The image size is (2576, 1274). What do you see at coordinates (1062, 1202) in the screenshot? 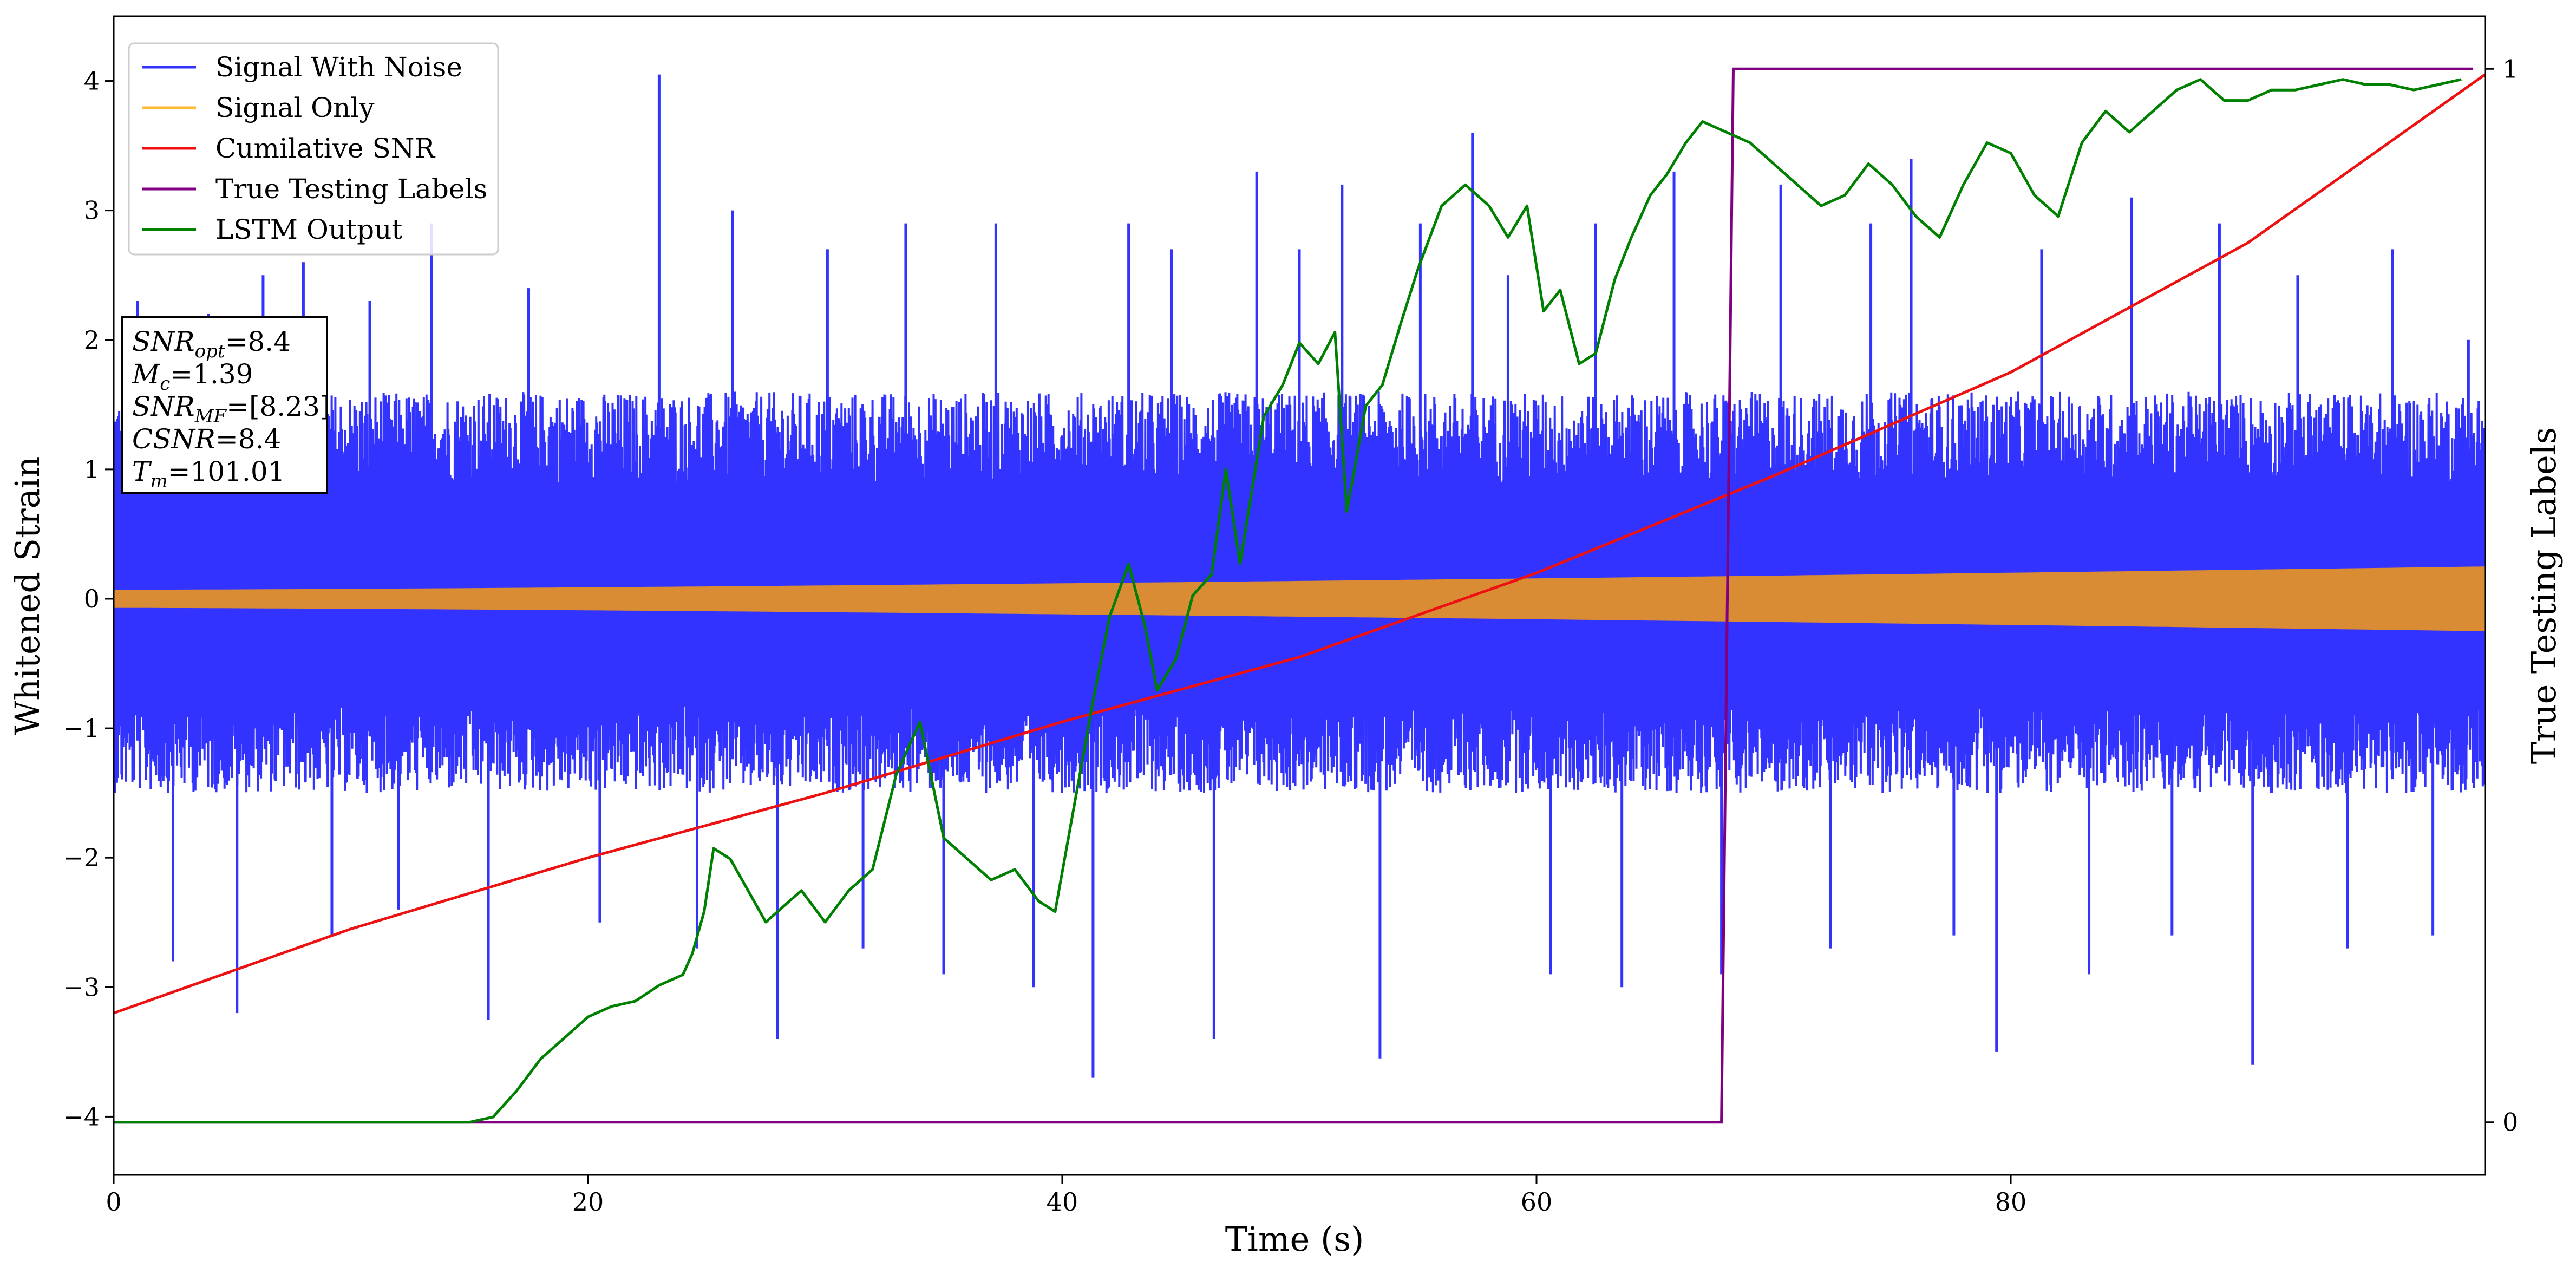
I see `x-tick-label: 40` at bounding box center [1062, 1202].